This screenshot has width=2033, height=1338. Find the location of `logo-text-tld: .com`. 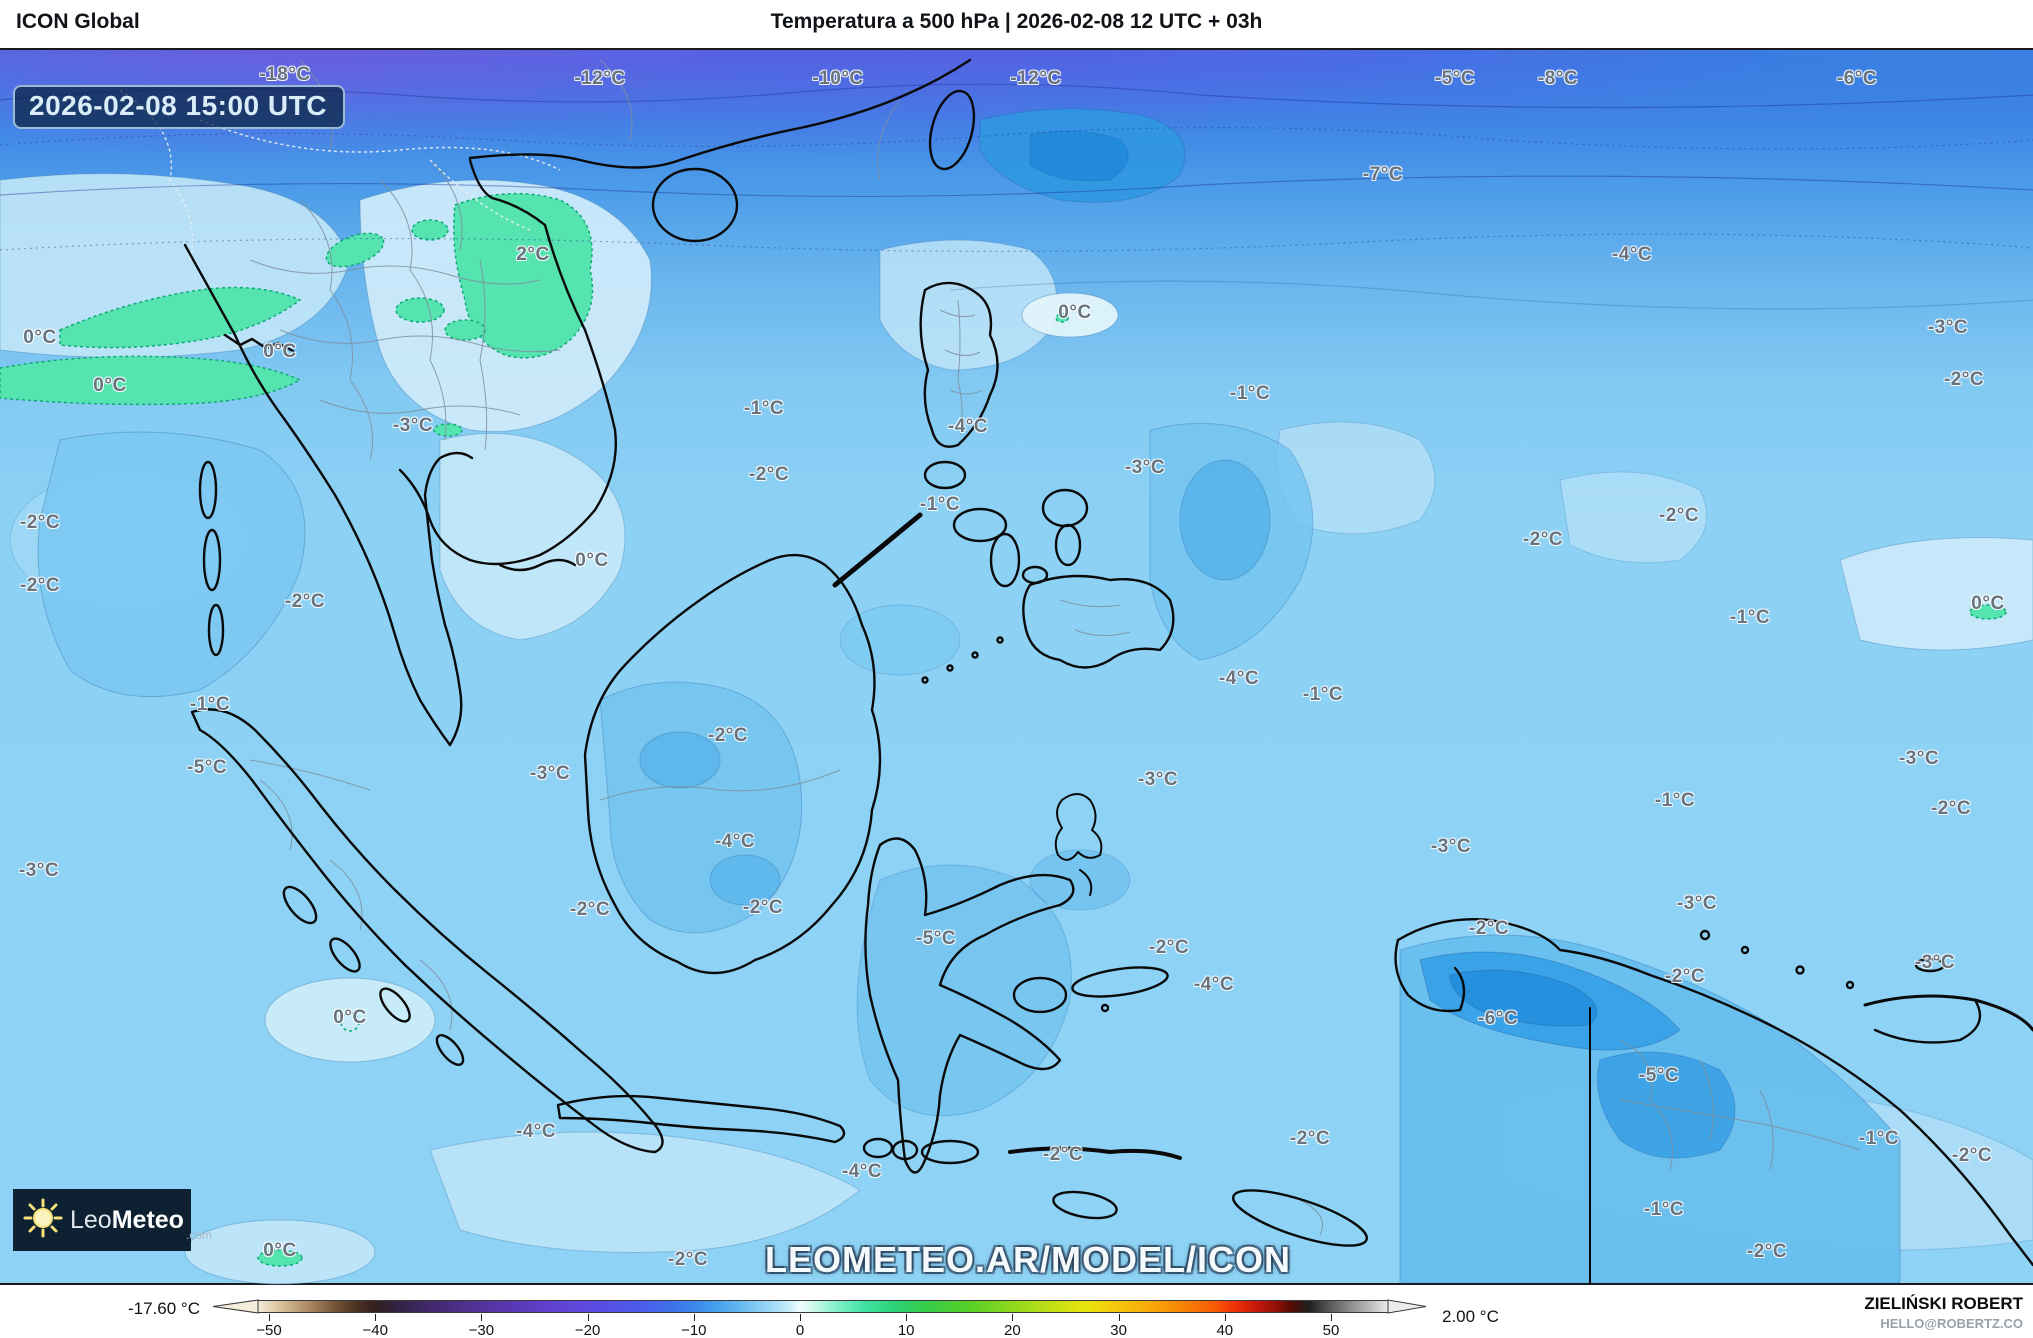

logo-text-tld: .com is located at coordinates (198, 1235).